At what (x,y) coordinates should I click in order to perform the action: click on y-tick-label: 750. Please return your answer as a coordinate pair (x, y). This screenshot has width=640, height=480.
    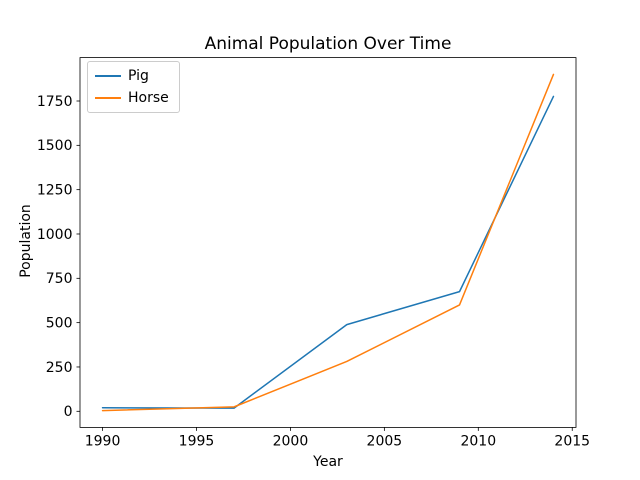
    Looking at the image, I should click on (59, 279).